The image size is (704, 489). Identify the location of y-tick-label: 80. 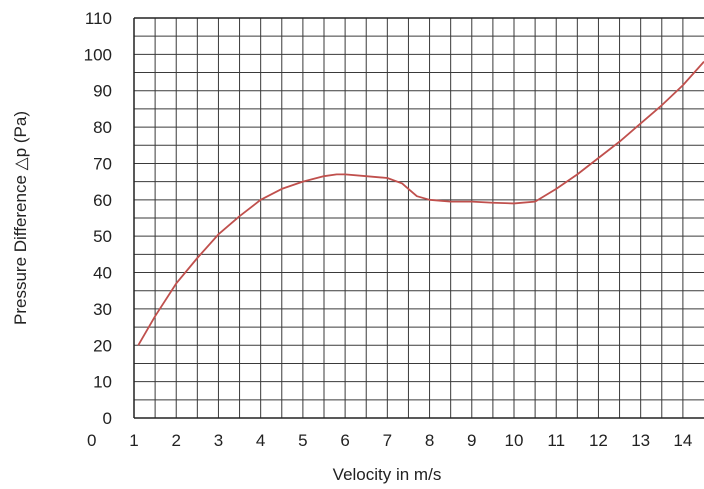
(102, 127).